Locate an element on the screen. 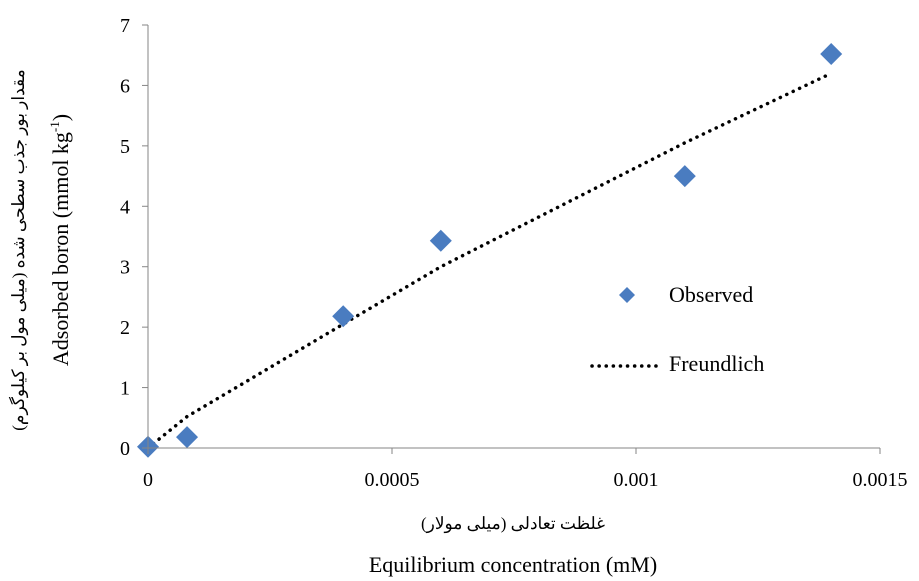 Image resolution: width=919 pixels, height=581 pixels. legend-observed-label: Observed is located at coordinates (711, 294).